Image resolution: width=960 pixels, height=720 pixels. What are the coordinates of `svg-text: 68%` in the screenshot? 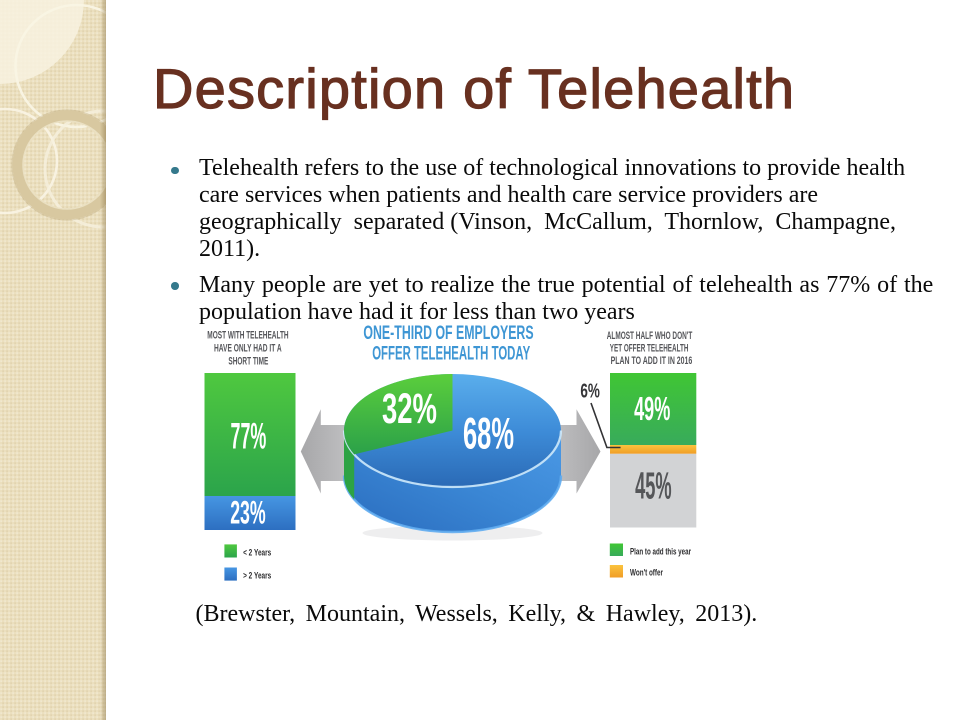 It's located at (488, 434).